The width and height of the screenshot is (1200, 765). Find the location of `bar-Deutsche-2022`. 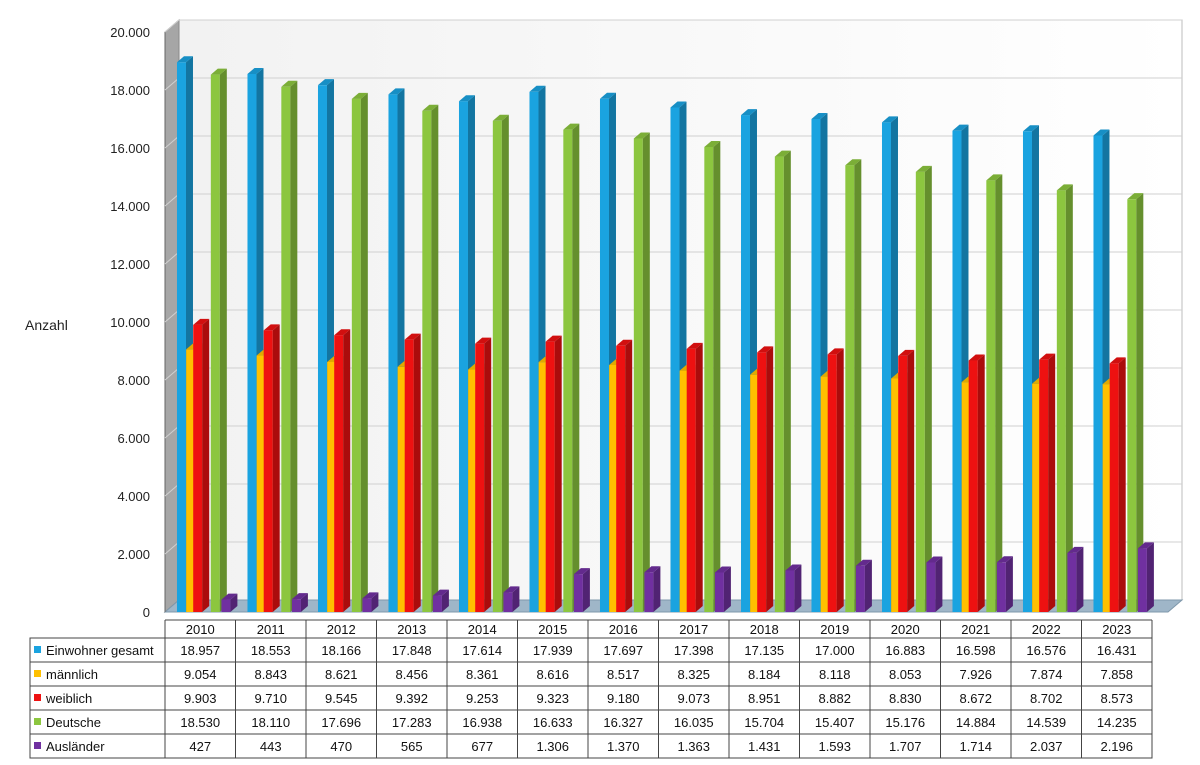

bar-Deutsche-2022 is located at coordinates (1064, 398).